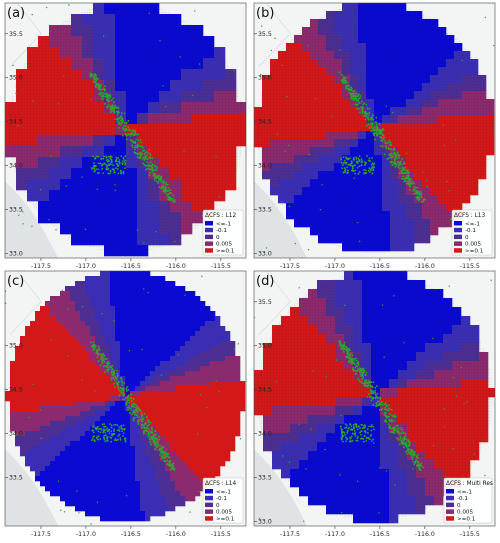 This screenshot has width=500, height=543. What do you see at coordinates (470, 266) in the screenshot?
I see `x-tick-label: -115.5` at bounding box center [470, 266].